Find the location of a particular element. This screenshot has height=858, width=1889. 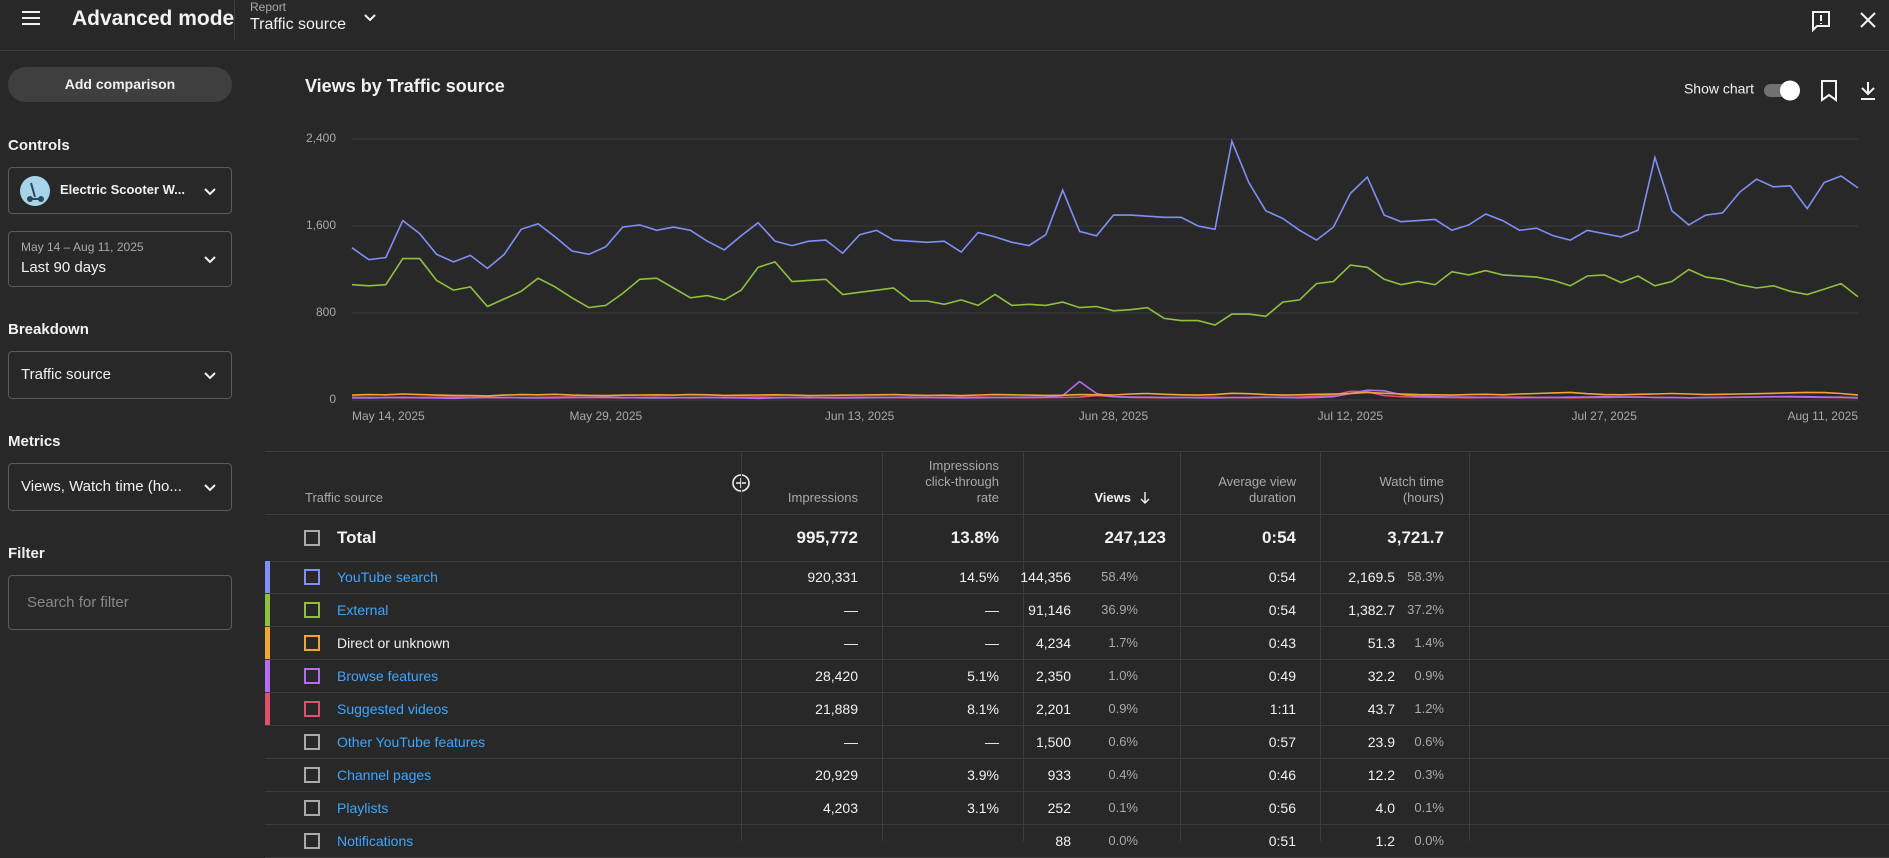

breakdown-label: Breakdown is located at coordinates (48, 329).